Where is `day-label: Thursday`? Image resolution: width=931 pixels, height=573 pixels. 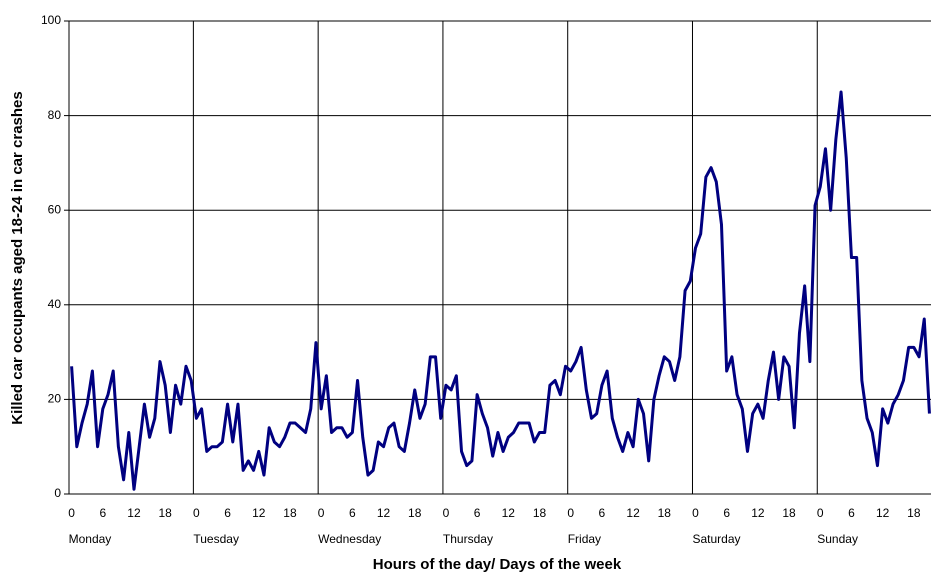 day-label: Thursday is located at coordinates (468, 539).